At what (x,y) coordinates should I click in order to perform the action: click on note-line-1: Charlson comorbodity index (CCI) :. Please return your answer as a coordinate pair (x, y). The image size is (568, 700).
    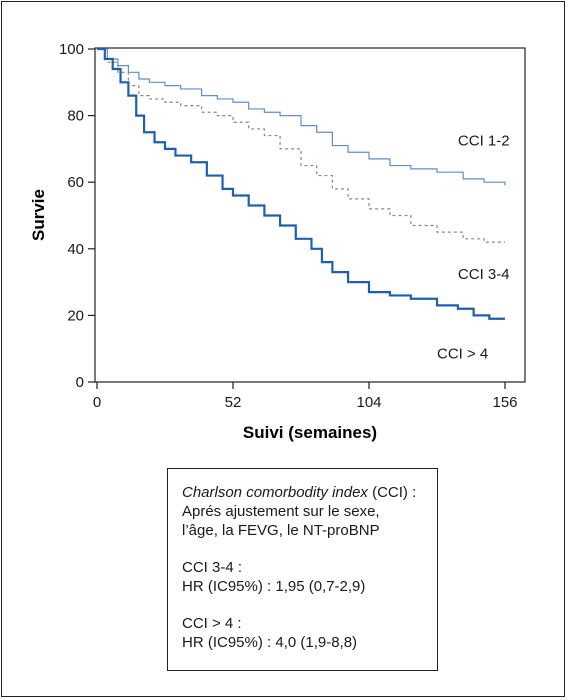
    Looking at the image, I should click on (303, 492).